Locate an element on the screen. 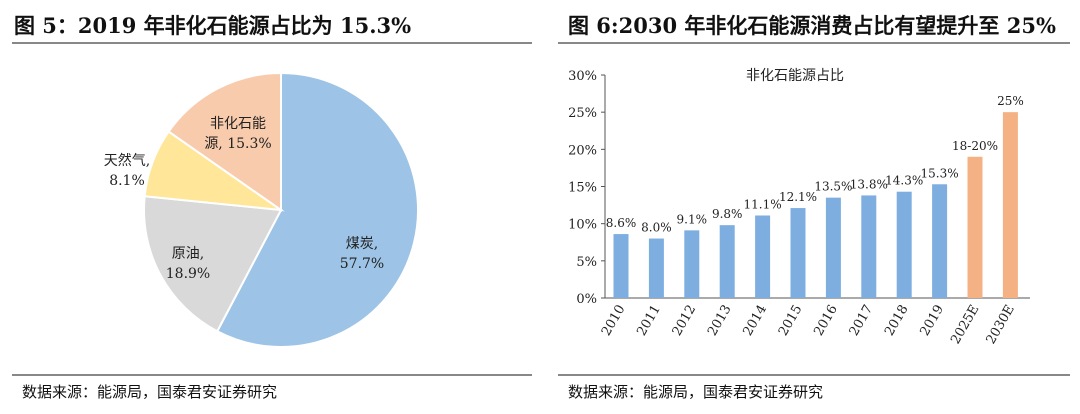  left-figure-title: 图 5：2019 年非化石能源占比为 15.3% is located at coordinates (213, 25).